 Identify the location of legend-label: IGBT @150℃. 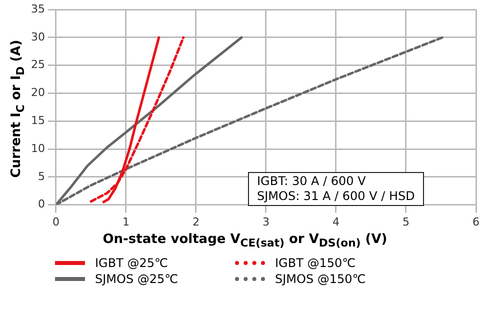
(315, 263).